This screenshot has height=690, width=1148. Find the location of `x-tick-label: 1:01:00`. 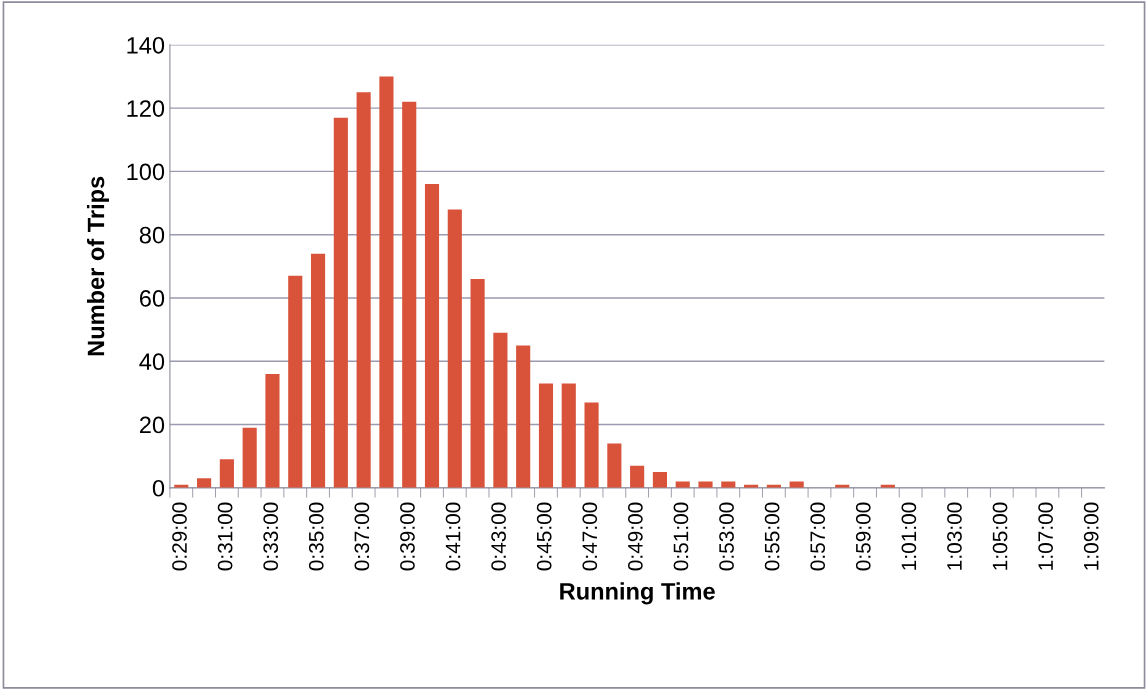

x-tick-label: 1:01:00 is located at coordinates (909, 536).